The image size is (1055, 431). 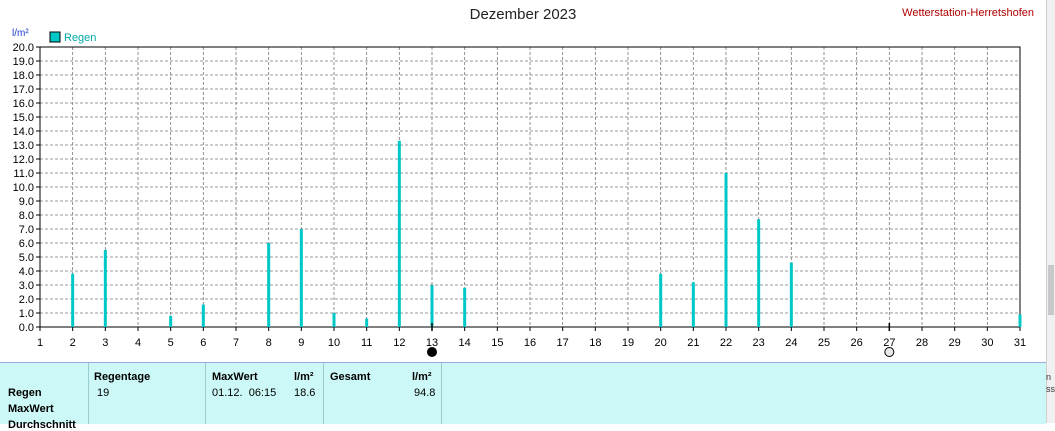 What do you see at coordinates (23, 62) in the screenshot?
I see `y-tick-label: 19.0` at bounding box center [23, 62].